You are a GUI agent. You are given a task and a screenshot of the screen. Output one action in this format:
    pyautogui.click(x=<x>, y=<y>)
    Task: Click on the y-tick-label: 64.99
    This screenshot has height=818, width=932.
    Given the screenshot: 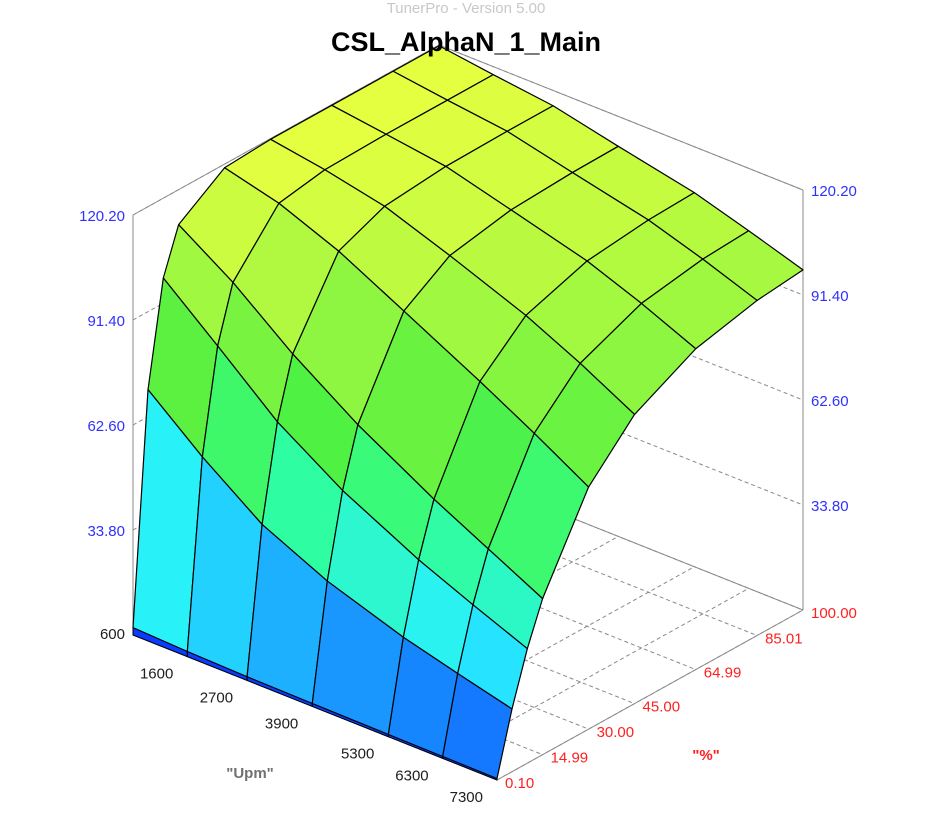 What is the action you would take?
    pyautogui.click(x=723, y=673)
    